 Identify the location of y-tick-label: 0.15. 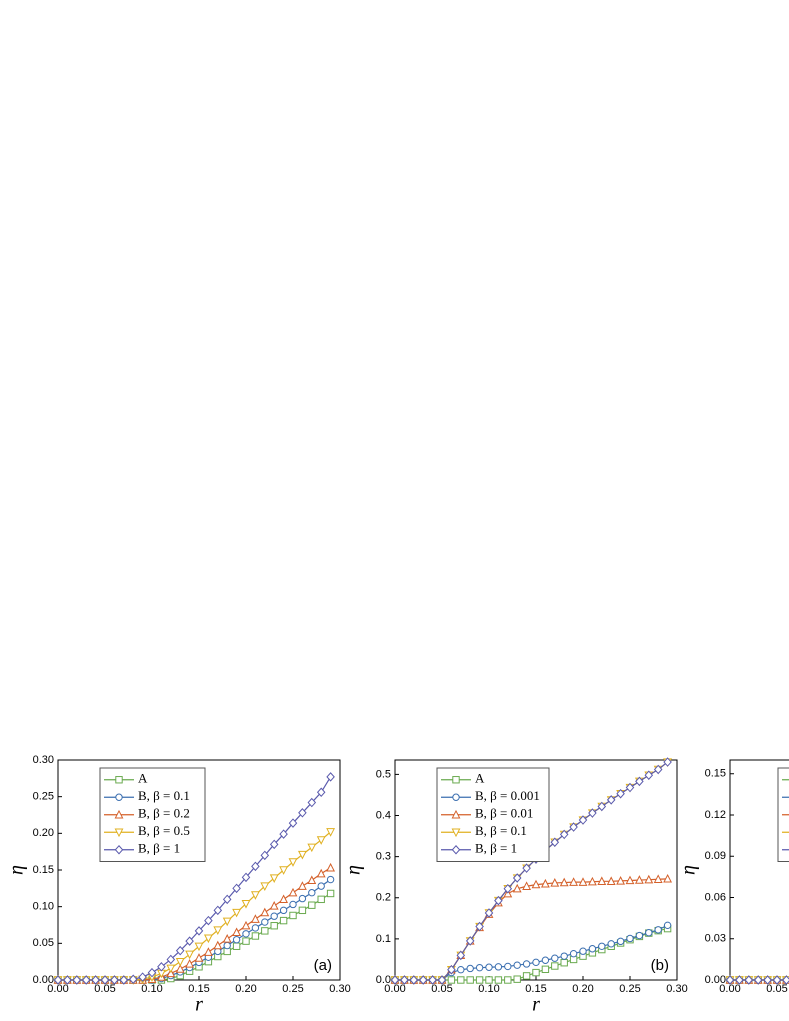
(715, 774).